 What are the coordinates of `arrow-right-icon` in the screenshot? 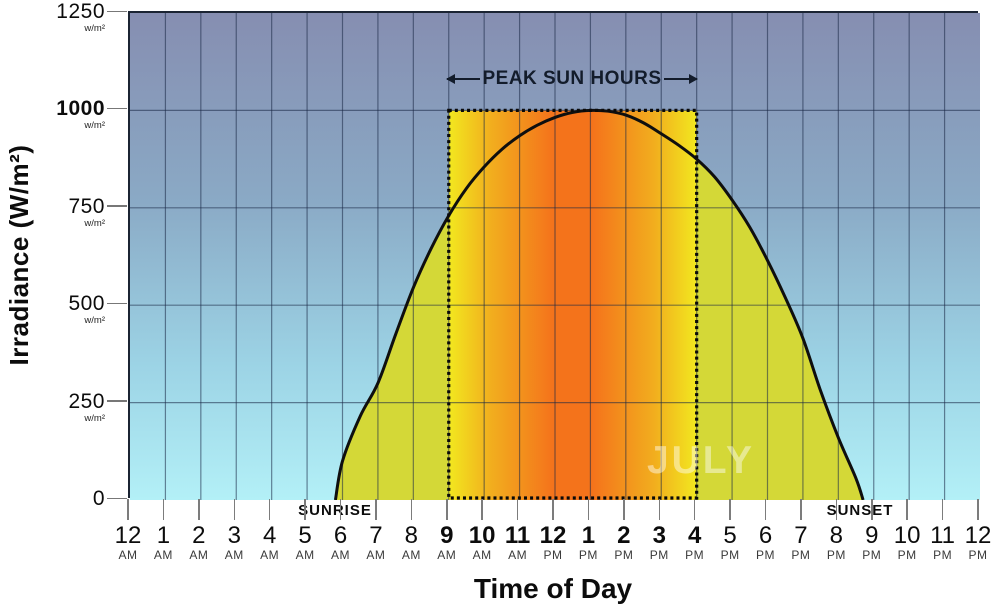 It's located at (681, 78).